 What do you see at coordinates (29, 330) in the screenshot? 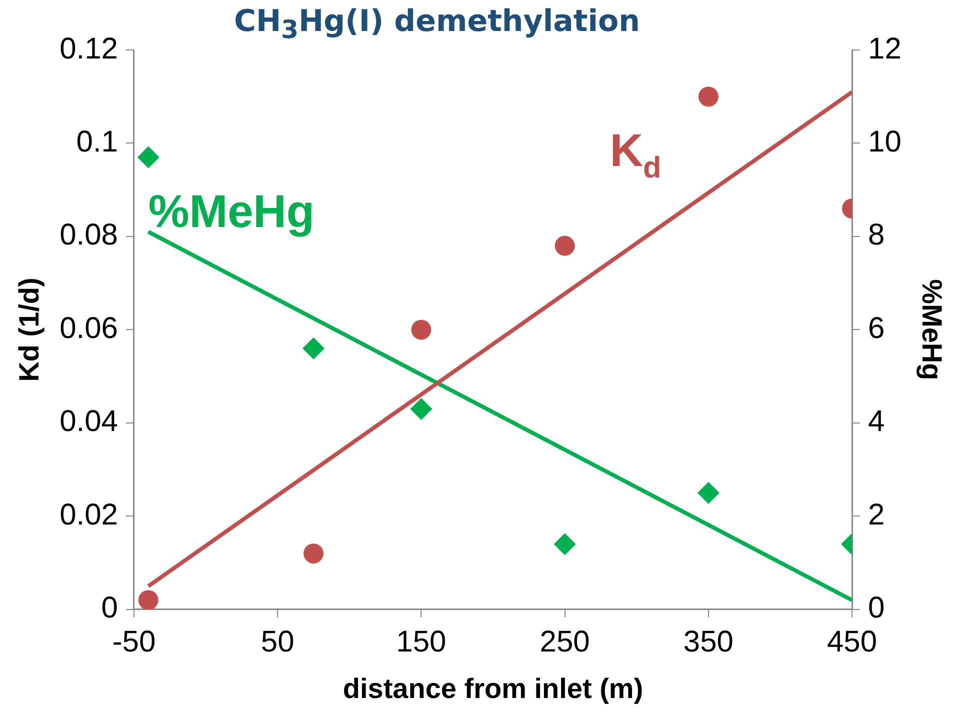
I see `y-axis-title: Kd (1/d)` at bounding box center [29, 330].